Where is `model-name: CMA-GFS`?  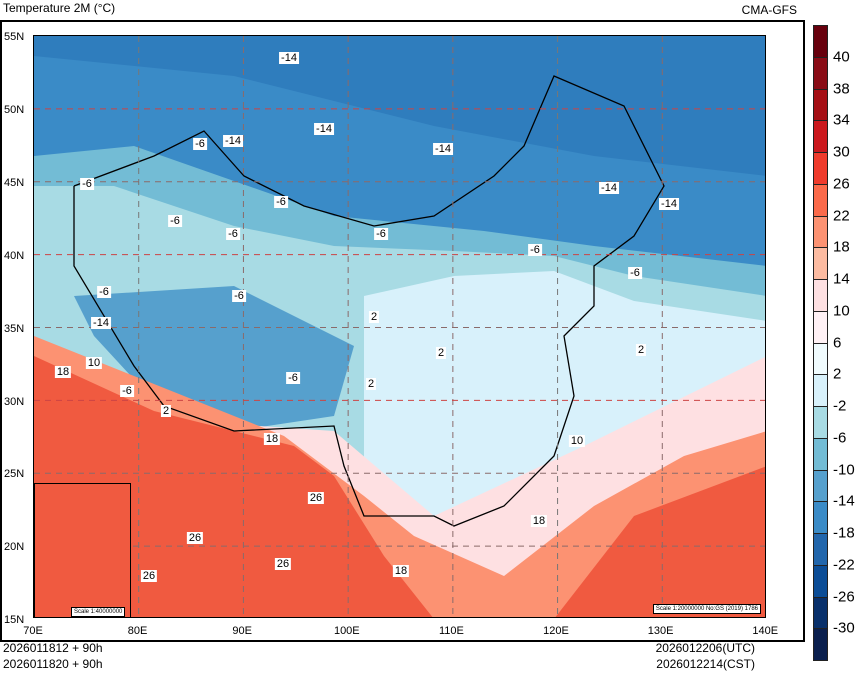 model-name: CMA-GFS is located at coordinates (769, 10).